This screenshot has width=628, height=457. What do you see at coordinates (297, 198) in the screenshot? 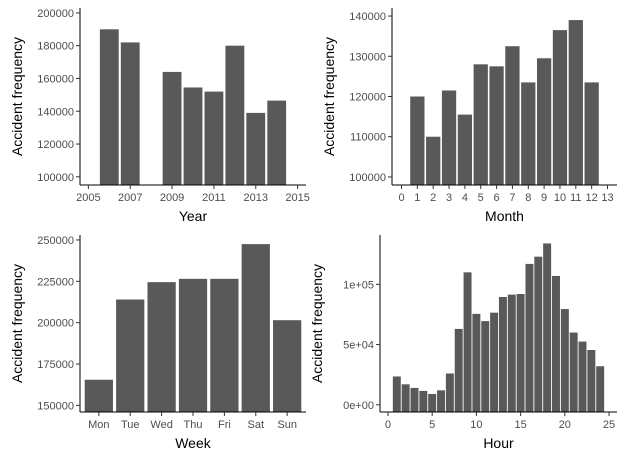
I see `x-tick-label: 2015` at bounding box center [297, 198].